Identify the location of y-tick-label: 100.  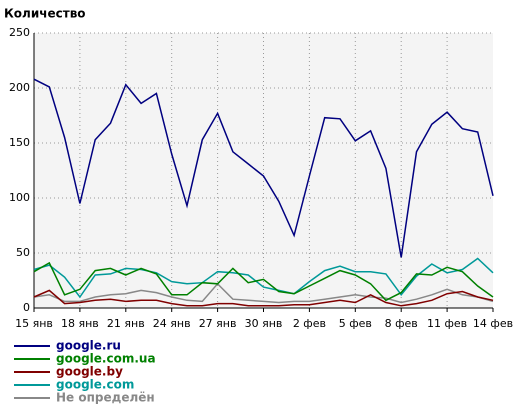
(19, 197).